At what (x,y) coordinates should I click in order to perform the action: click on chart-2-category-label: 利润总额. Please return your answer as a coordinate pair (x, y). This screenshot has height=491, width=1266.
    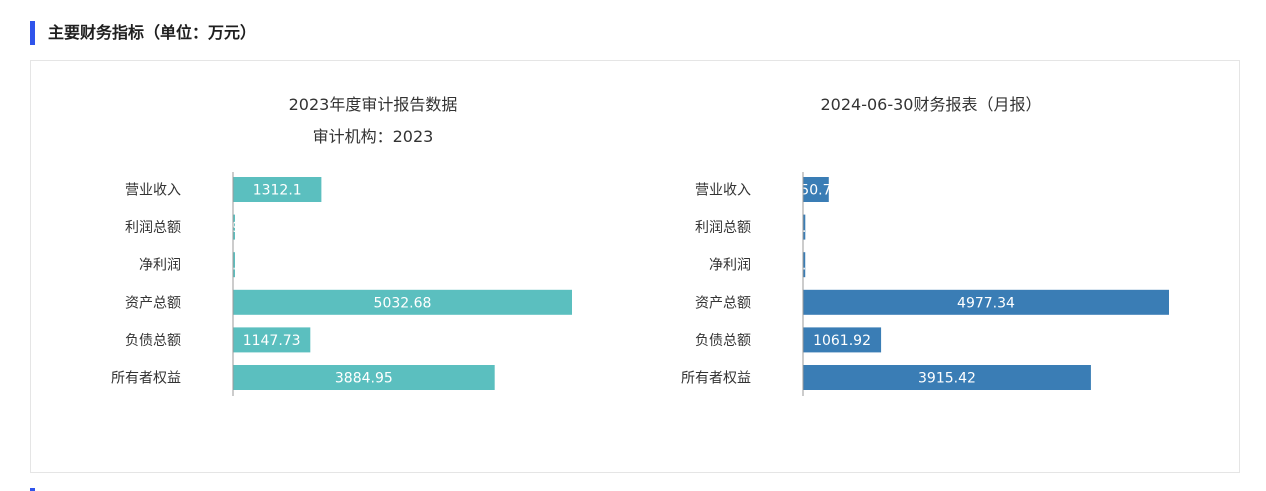
    Looking at the image, I should click on (723, 228).